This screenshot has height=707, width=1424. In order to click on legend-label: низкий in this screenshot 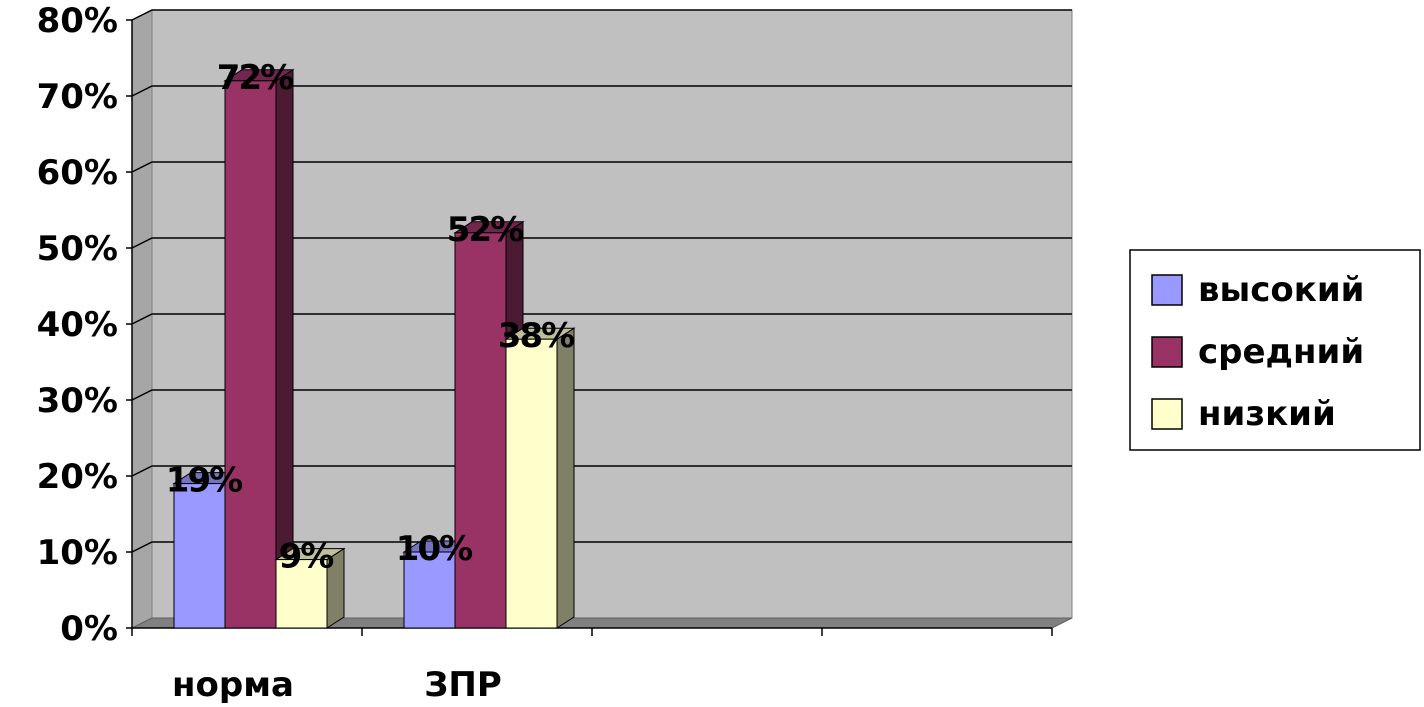, I will do `click(1267, 414)`.